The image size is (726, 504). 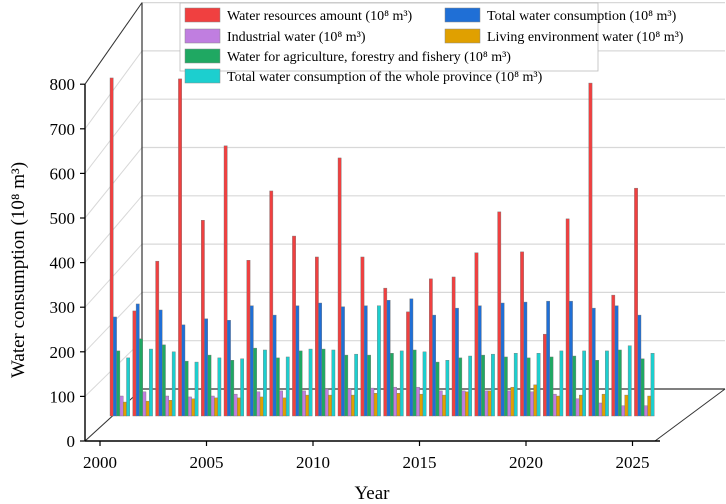 I want to click on bar-group-2021, so click(x=575, y=317).